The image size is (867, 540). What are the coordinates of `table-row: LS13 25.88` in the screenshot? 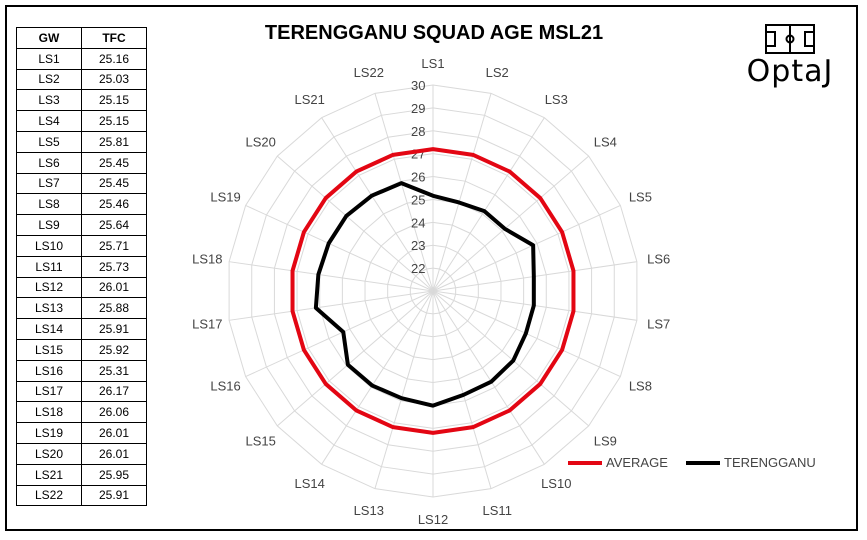 It's located at (81, 308).